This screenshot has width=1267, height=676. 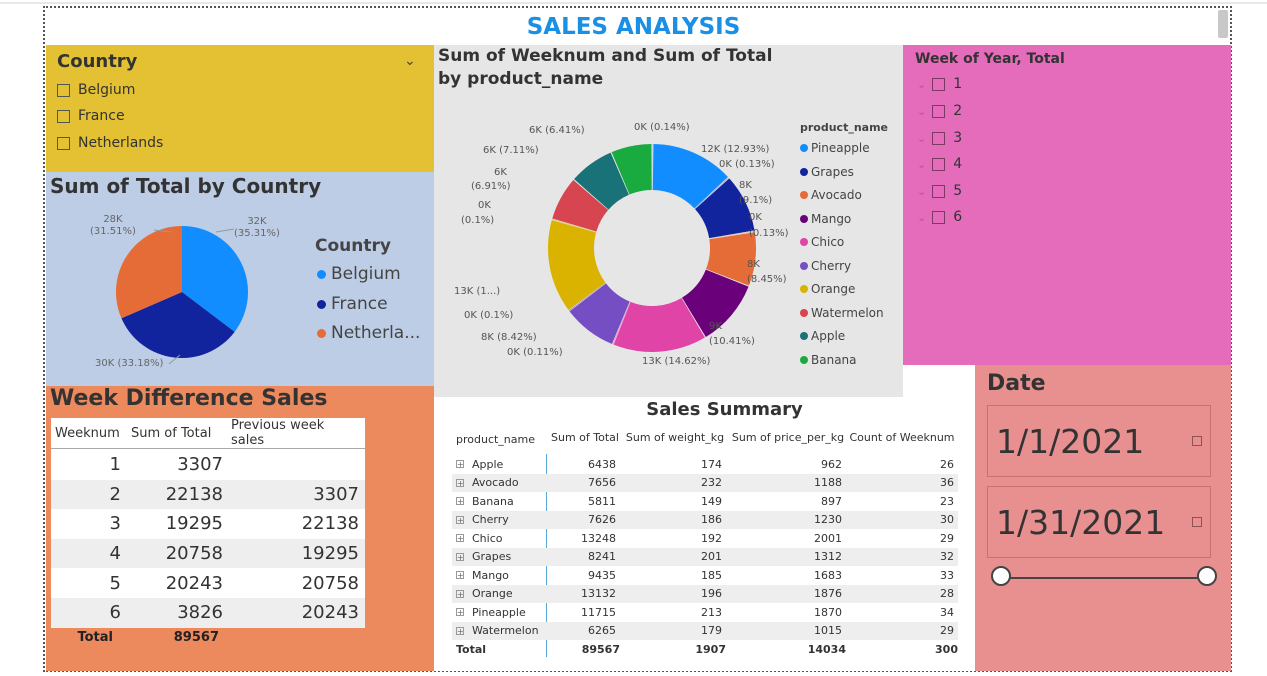 I want to click on end-date-input: 1/31/2021, so click(x=1099, y=522).